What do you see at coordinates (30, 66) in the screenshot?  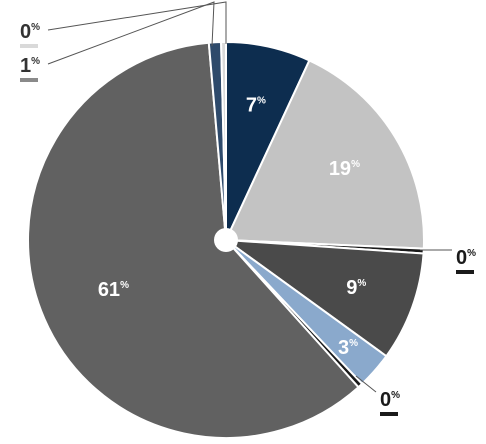 I see `slice-label: 1%` at bounding box center [30, 66].